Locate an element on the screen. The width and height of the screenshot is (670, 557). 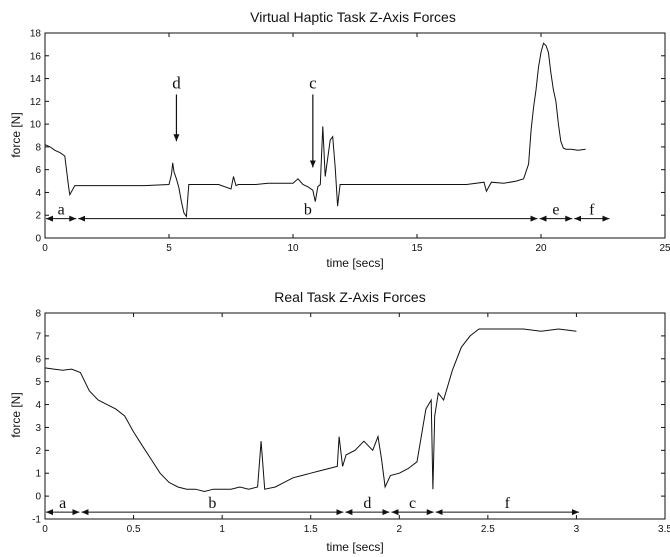
annotation-label-c: c is located at coordinates (313, 83).